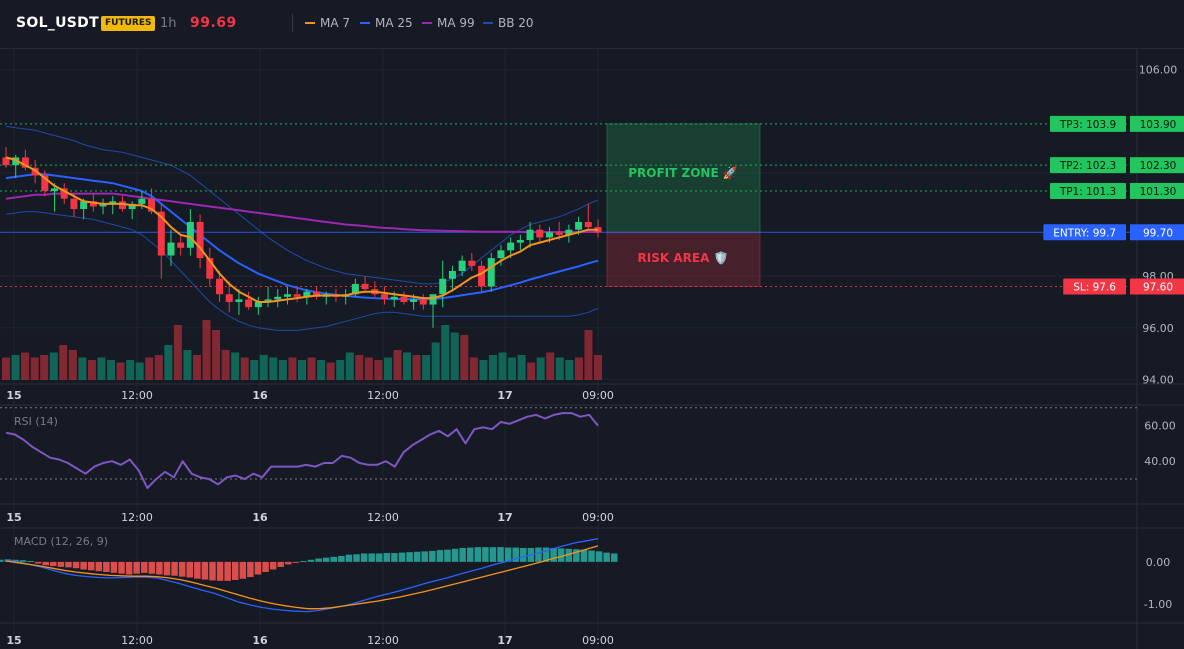 This screenshot has width=1184, height=649. What do you see at coordinates (508, 23) in the screenshot?
I see `legend-bb20: BB 20` at bounding box center [508, 23].